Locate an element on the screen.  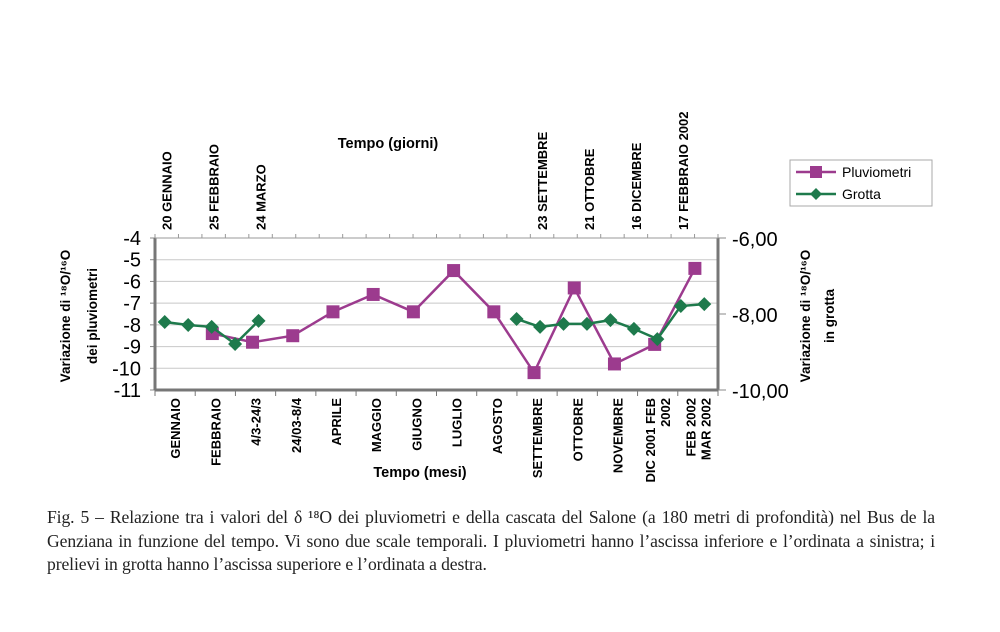
top-axis-label: 16 DICEMBRE is located at coordinates (636, 186).